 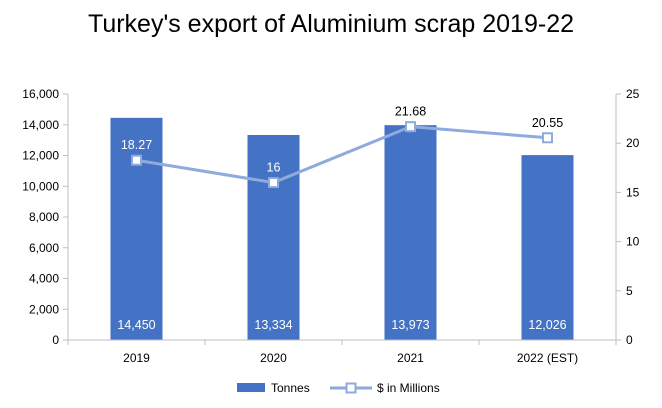 I want to click on line-data-label: 20.55, so click(x=547, y=123).